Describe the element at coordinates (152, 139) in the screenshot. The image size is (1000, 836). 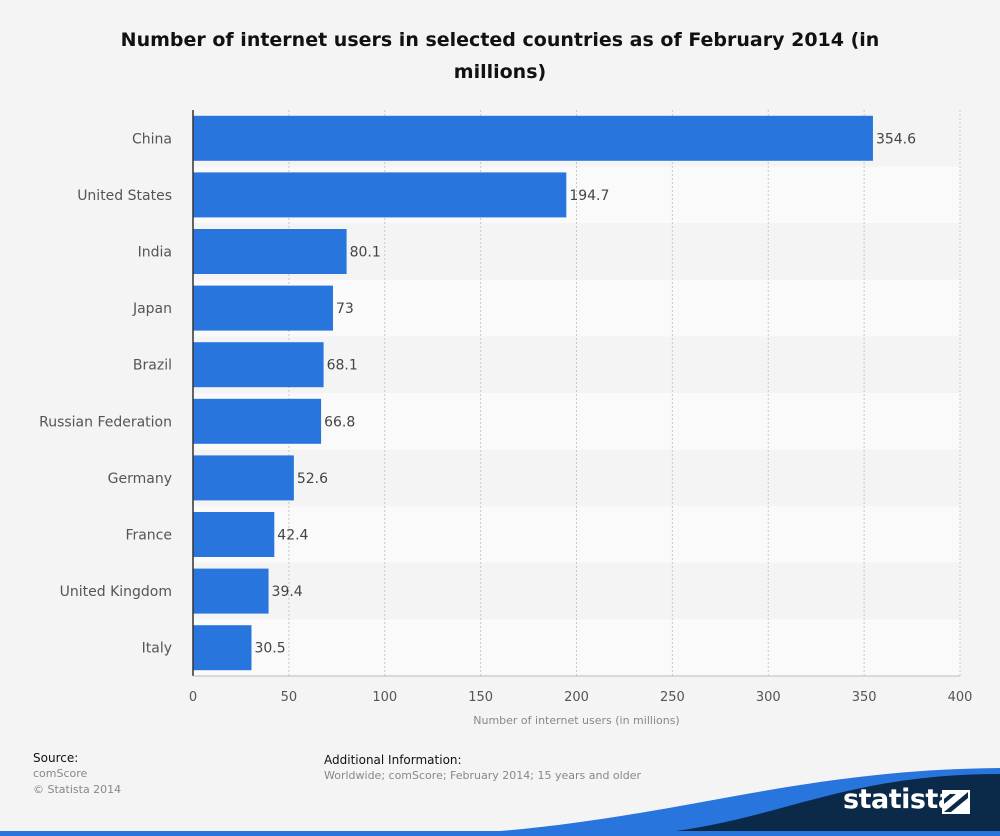
I see `category-label: China` at that location.